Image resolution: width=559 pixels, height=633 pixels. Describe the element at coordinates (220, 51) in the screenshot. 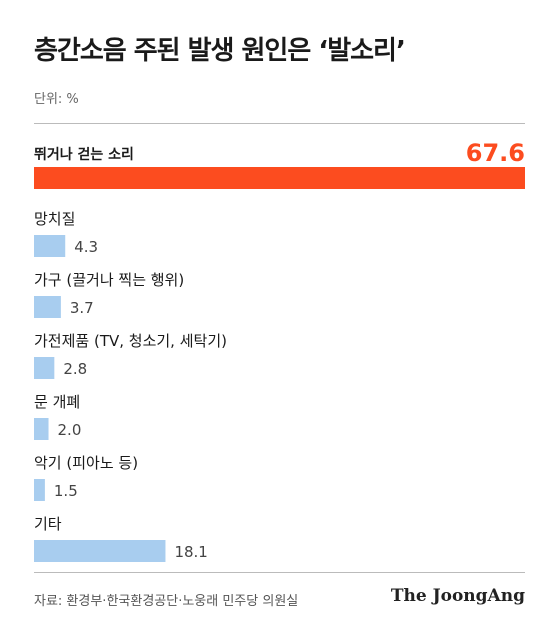

I see `page-title: 층간소음 주된 발생 원인은 ‘발소리’` at that location.